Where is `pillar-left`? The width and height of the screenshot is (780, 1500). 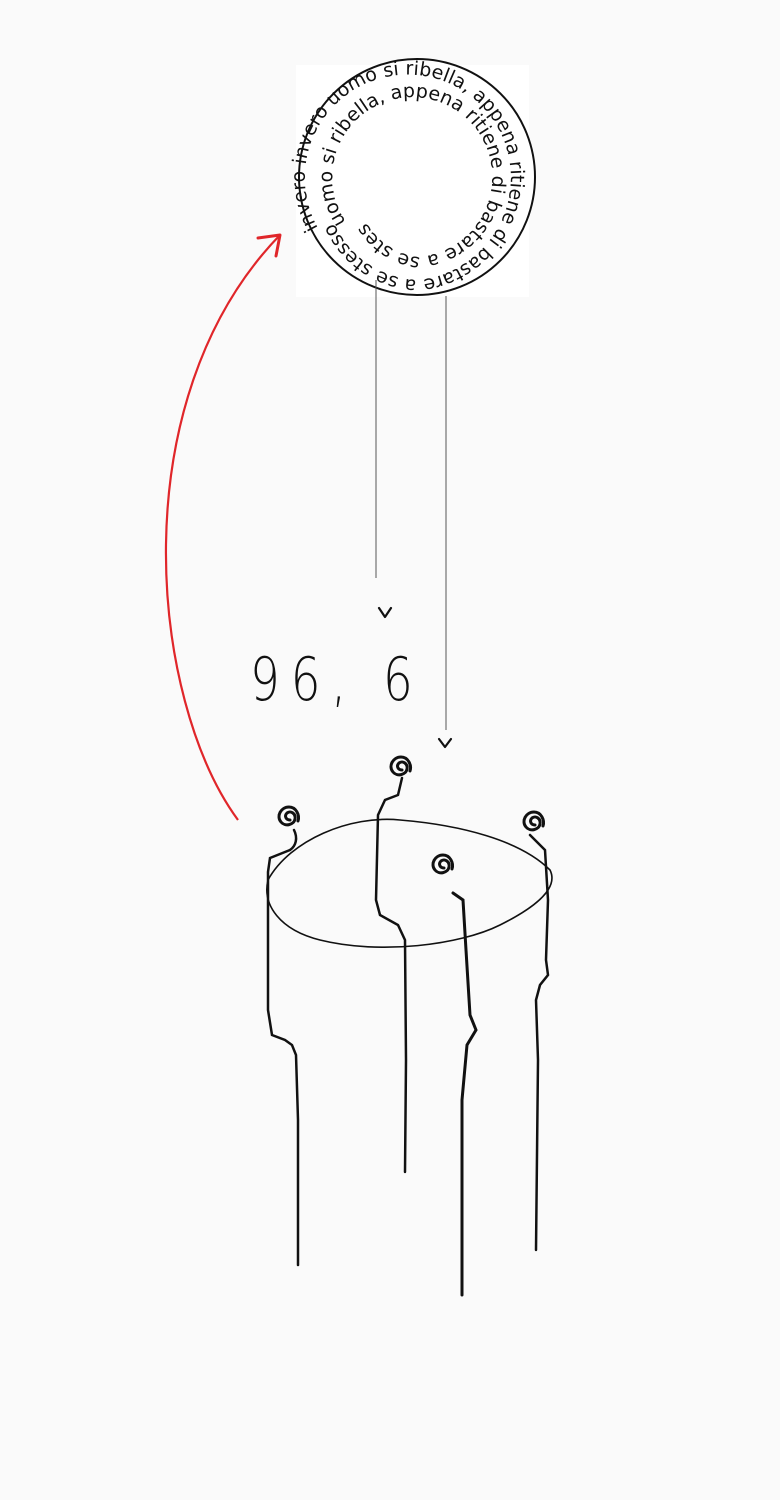
pillar-left is located at coordinates (283, 1057).